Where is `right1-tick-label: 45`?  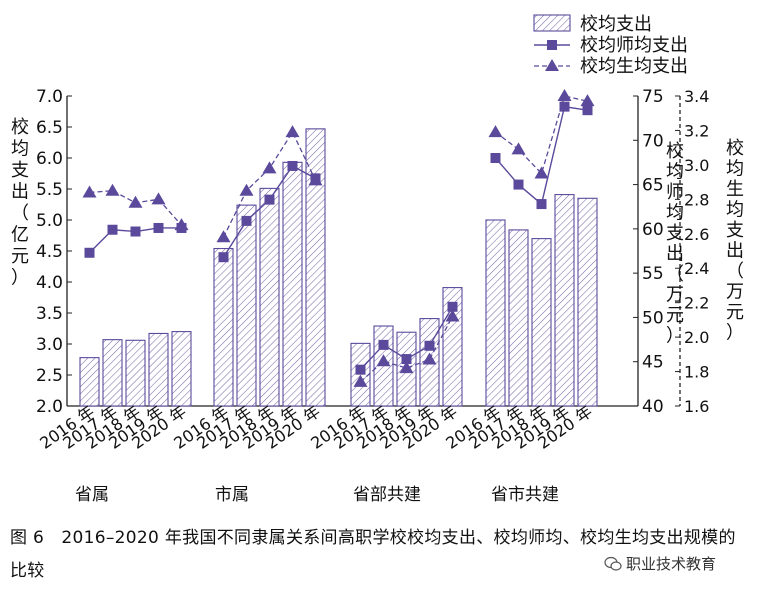 right1-tick-label: 45 is located at coordinates (653, 363).